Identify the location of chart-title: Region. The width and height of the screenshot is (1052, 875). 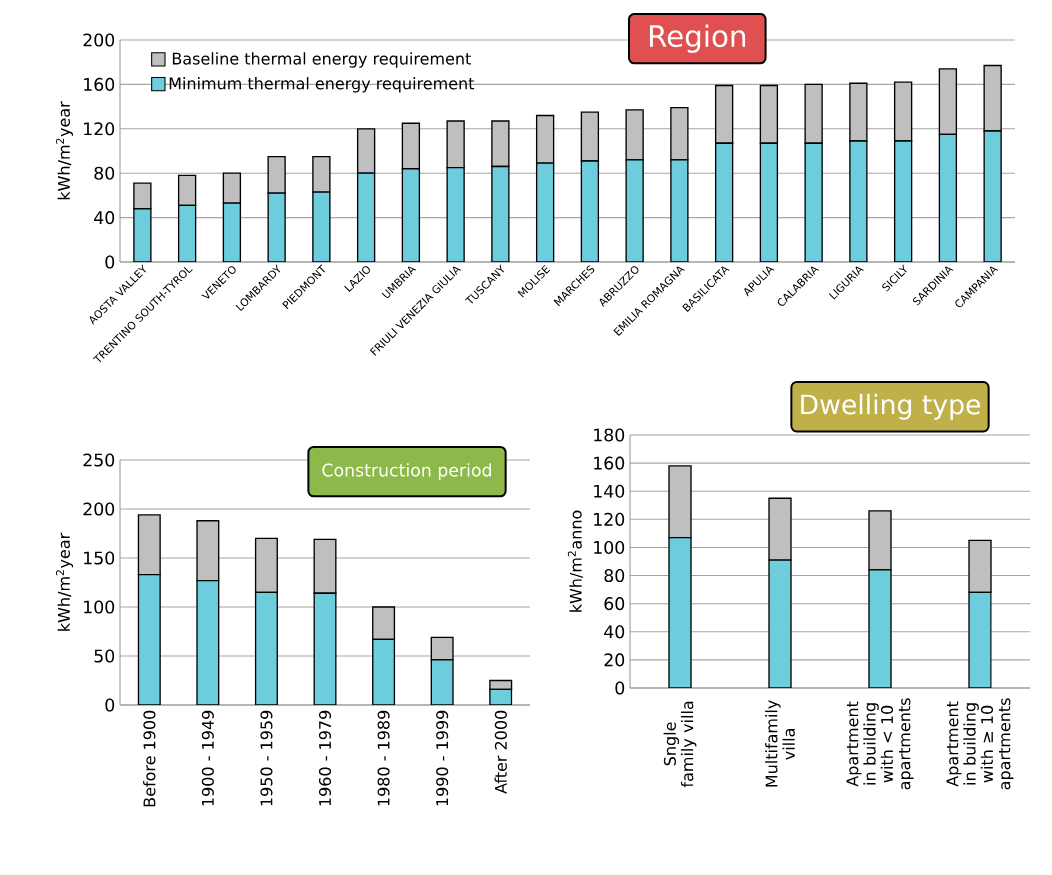
(697, 38).